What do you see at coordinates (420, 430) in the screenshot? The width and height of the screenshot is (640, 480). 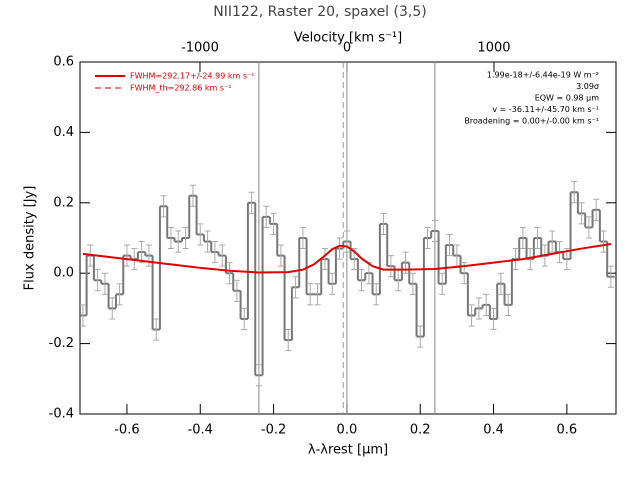 I see `x-tick-label: 0.2` at bounding box center [420, 430].